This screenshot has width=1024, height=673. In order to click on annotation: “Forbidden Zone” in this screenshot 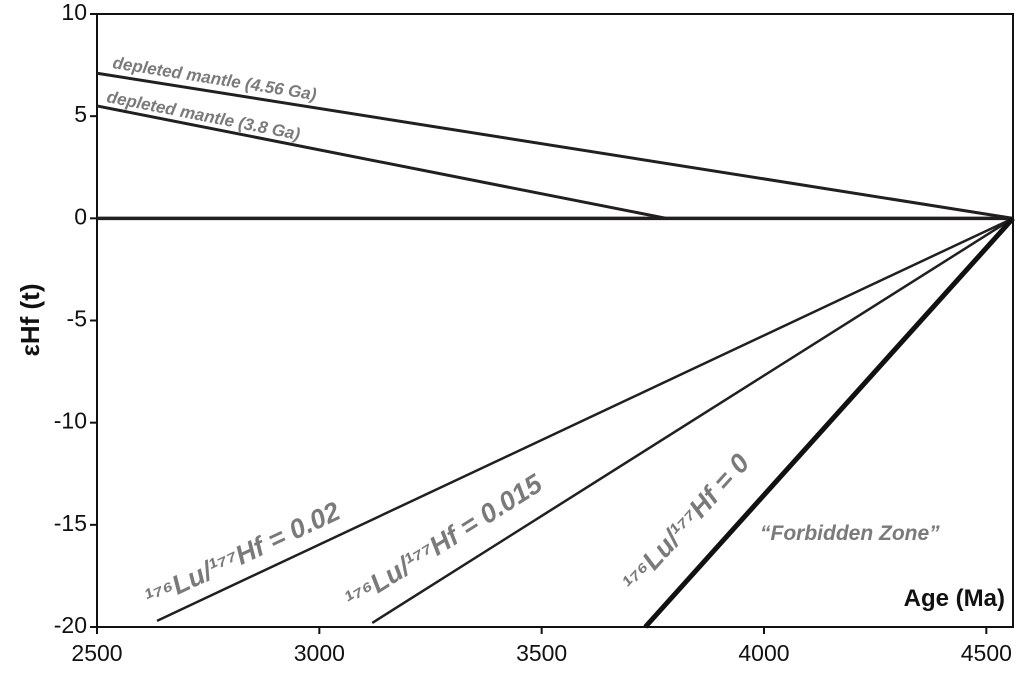, I will do `click(850, 533)`.